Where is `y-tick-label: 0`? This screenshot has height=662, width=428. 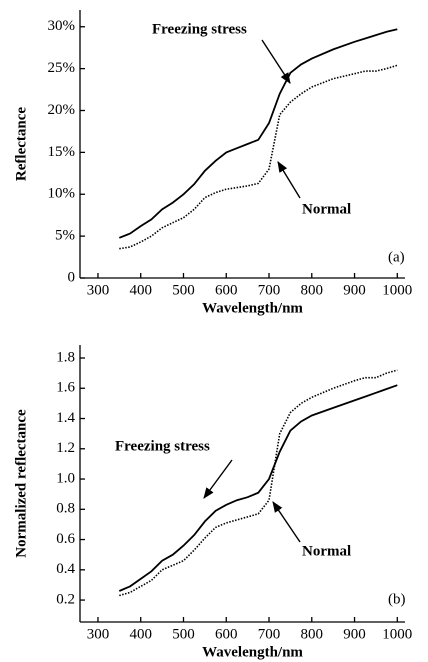
y-tick-label: 0 is located at coordinates (72, 277).